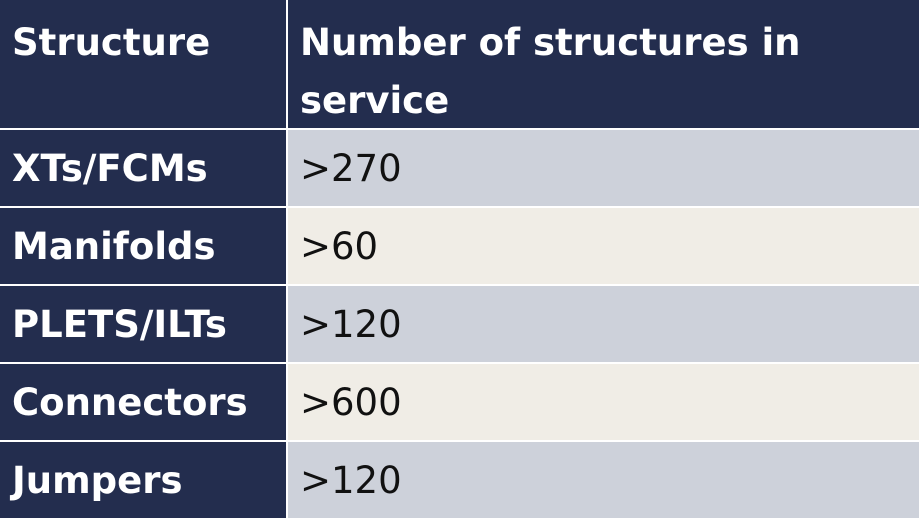 The image size is (919, 521). What do you see at coordinates (143, 402) in the screenshot?
I see `row-label: Connectors` at bounding box center [143, 402].